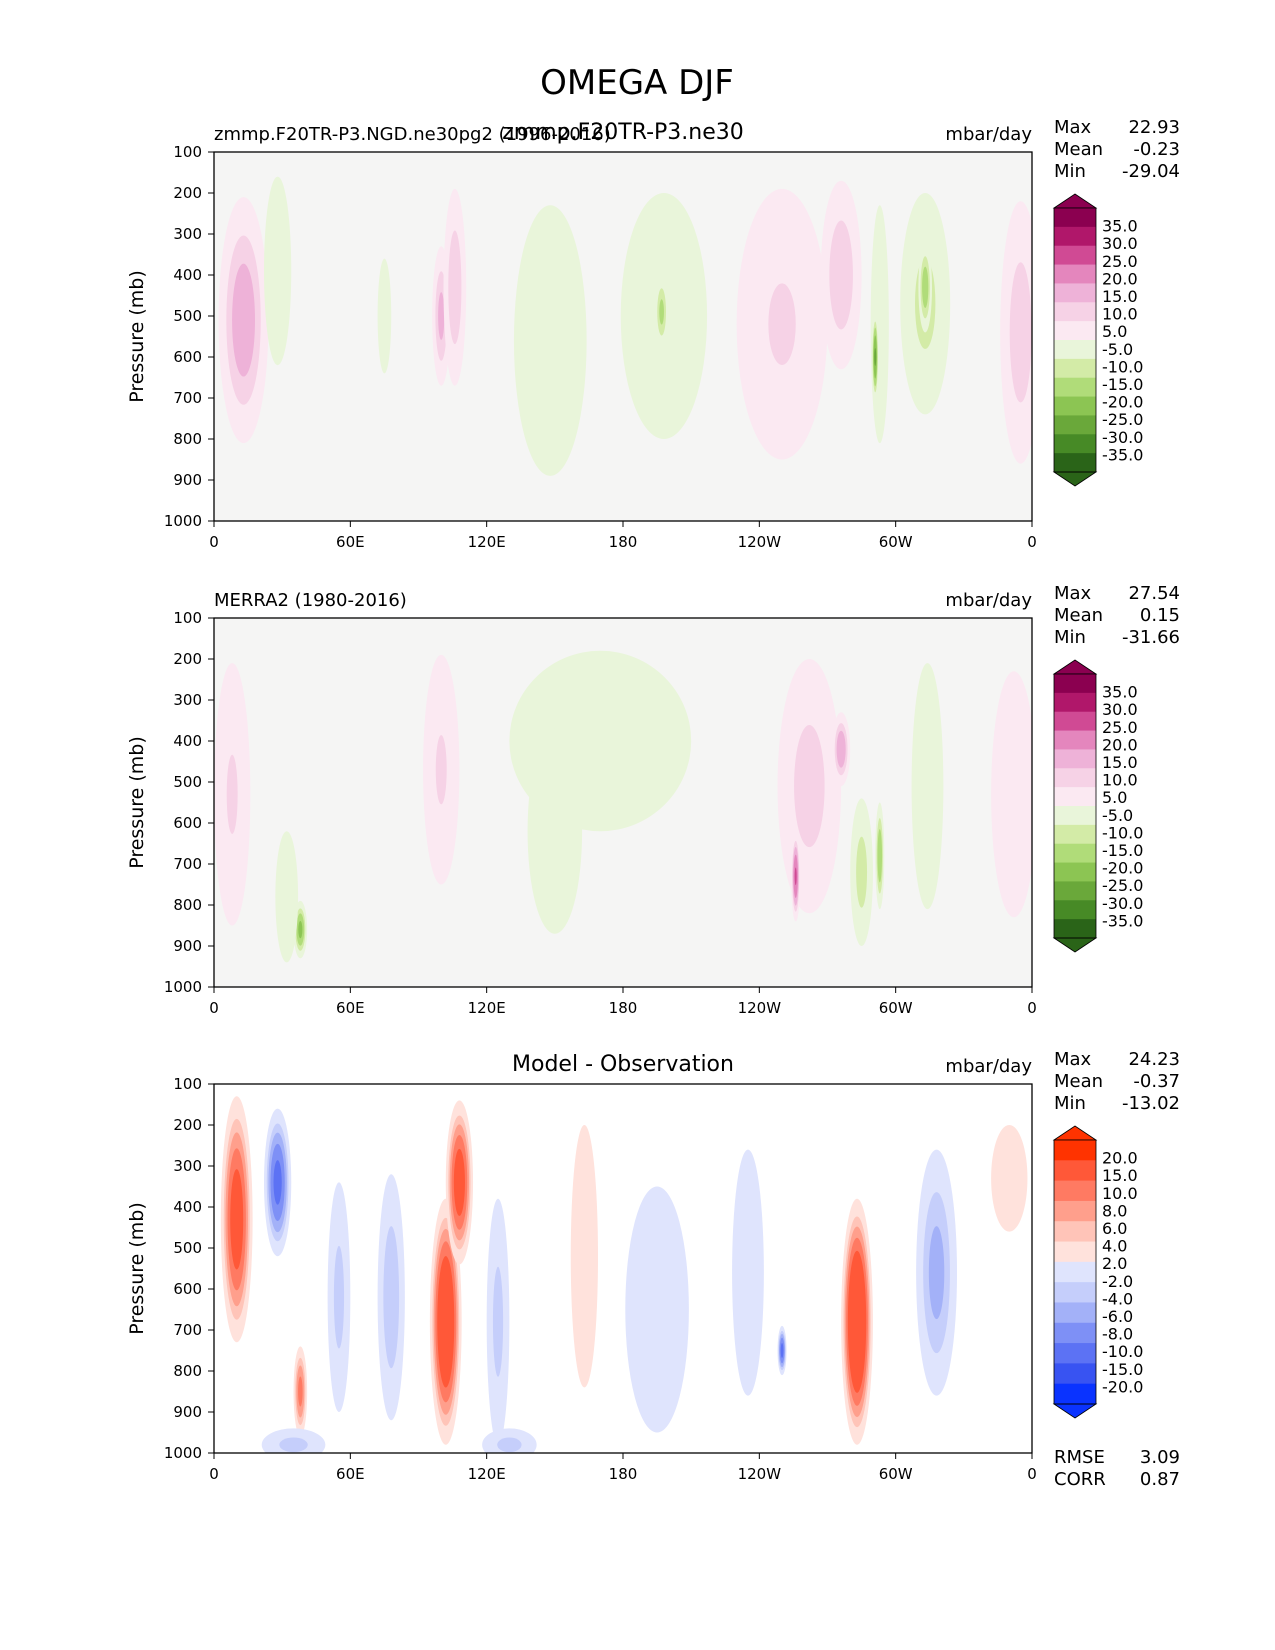 The height and width of the screenshot is (1650, 1275). I want to click on y-tick-label: 800, so click(187, 905).